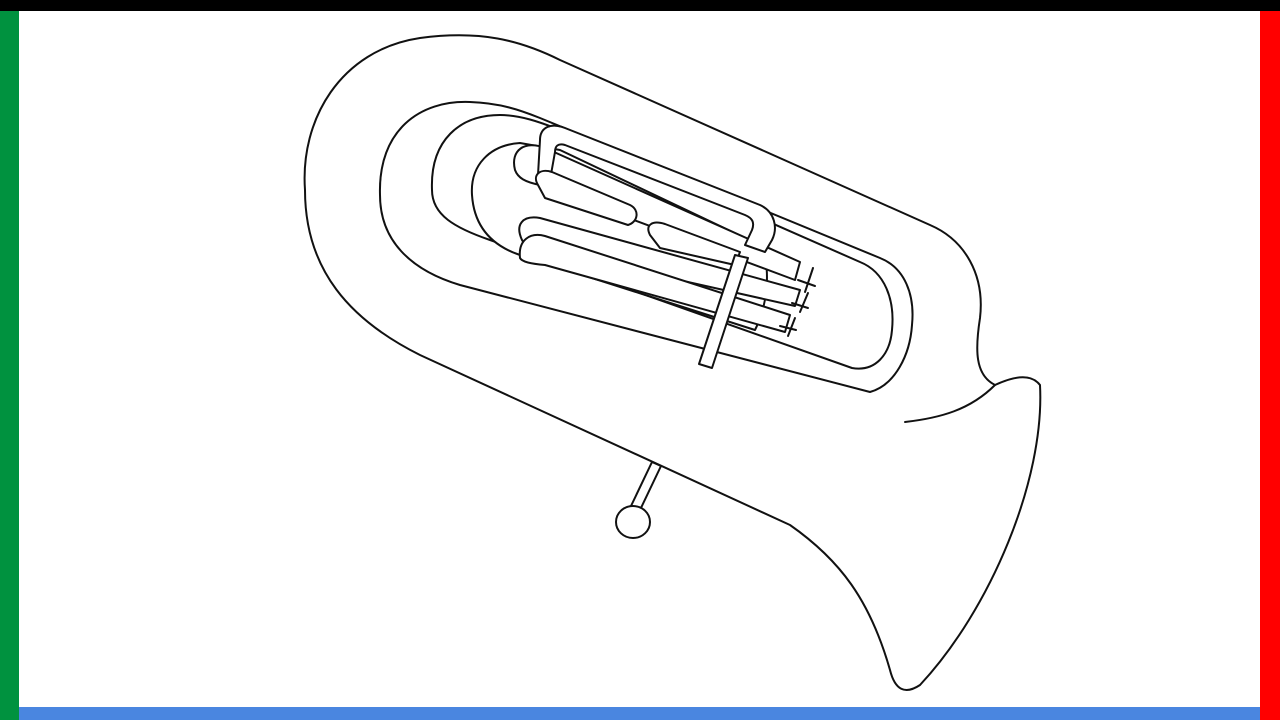 Image resolution: width=1280 pixels, height=720 pixels. I want to click on right-border, so click(1270, 365).